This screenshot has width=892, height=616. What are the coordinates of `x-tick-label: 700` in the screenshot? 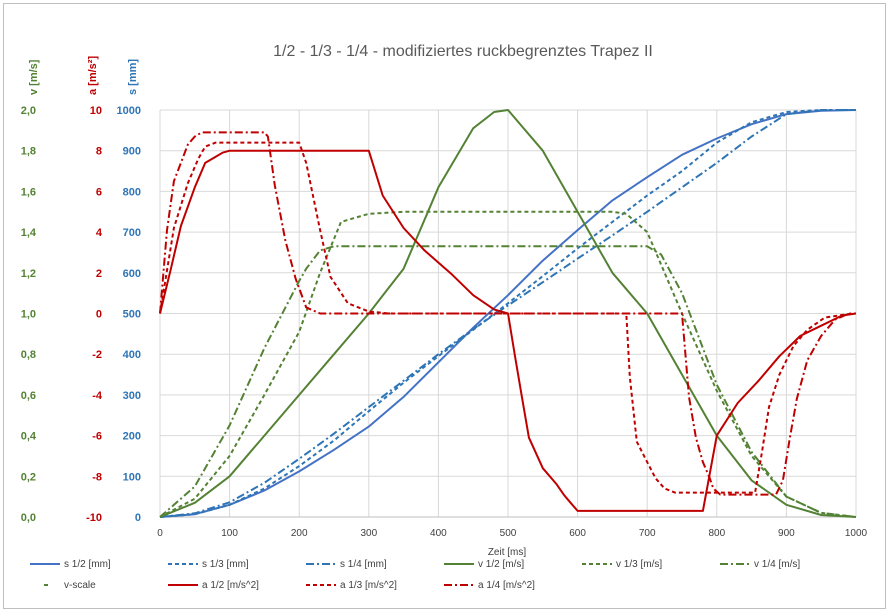 It's located at (647, 533).